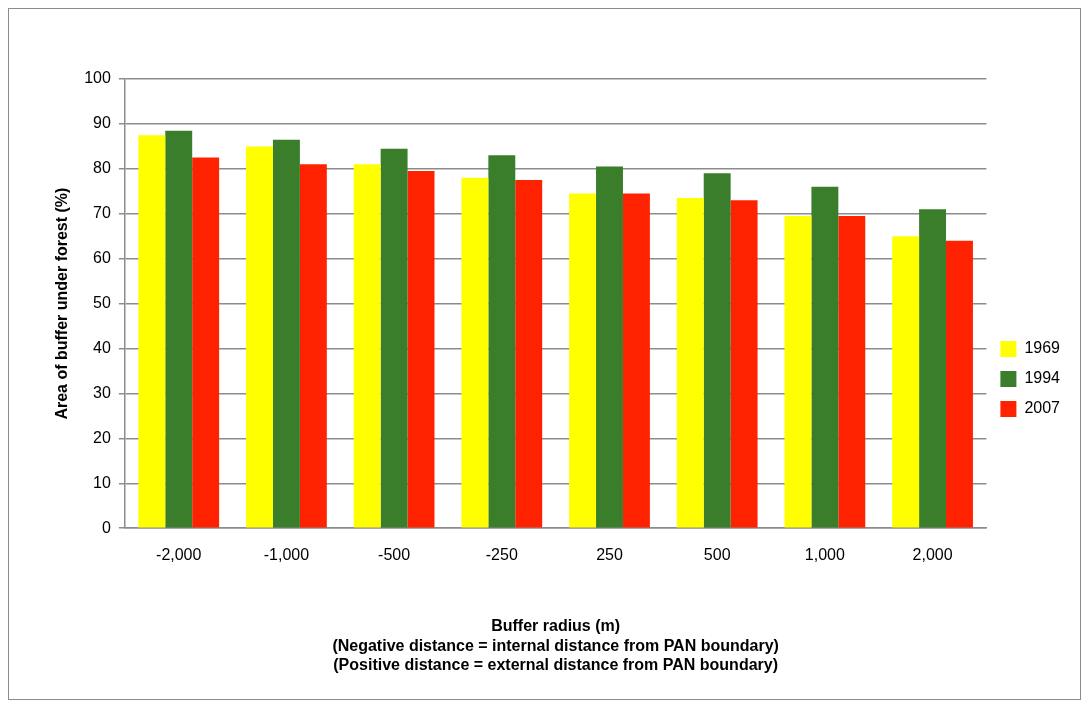 The width and height of the screenshot is (1089, 708). I want to click on x-axis-title: Buffer radius (m) (Negative distance = internal distance from PAN boundary) (Positive distance = external distance from PAN boundary), so click(555, 645).